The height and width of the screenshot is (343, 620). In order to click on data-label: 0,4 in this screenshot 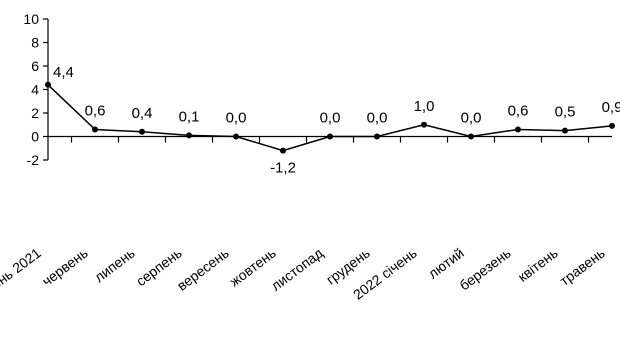, I will do `click(142, 113)`.